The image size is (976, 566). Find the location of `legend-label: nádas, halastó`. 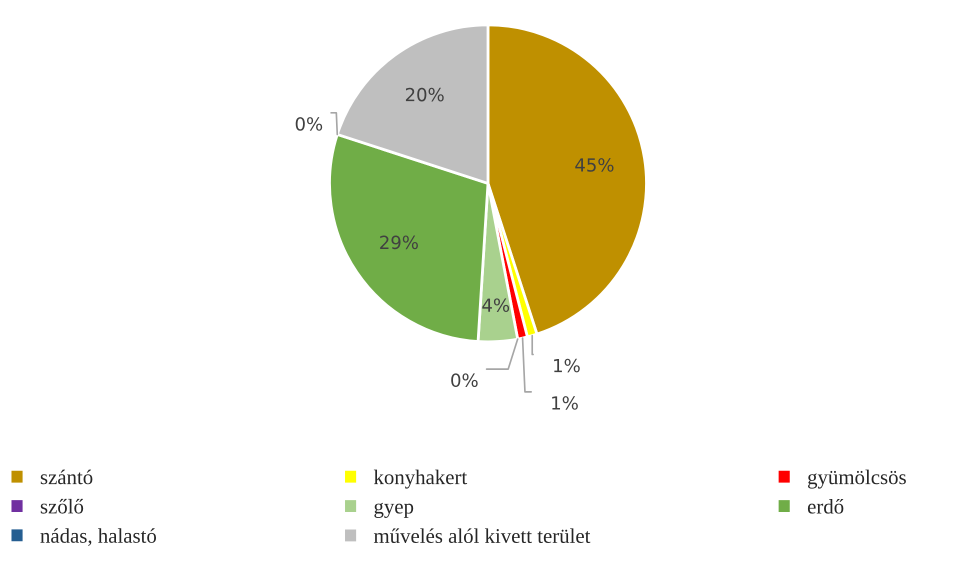

legend-label: nádas, halastó is located at coordinates (98, 537).